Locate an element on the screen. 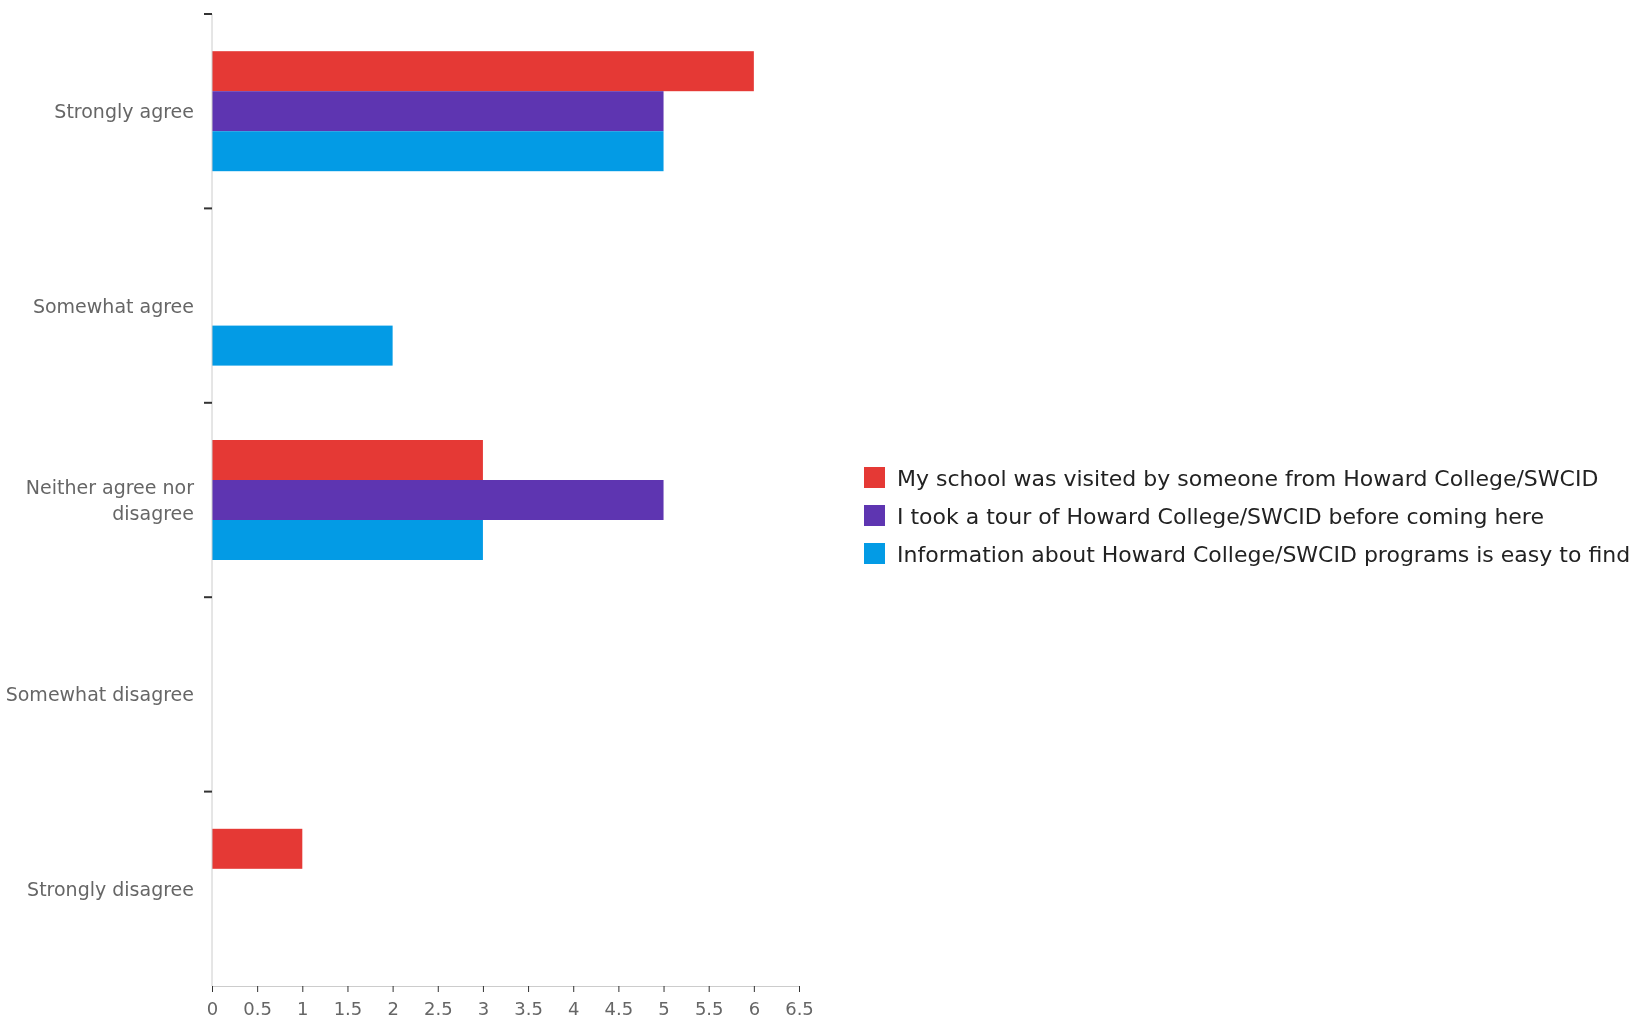 The image size is (1641, 1028). y-tick-label: Strongly agree is located at coordinates (124, 111).